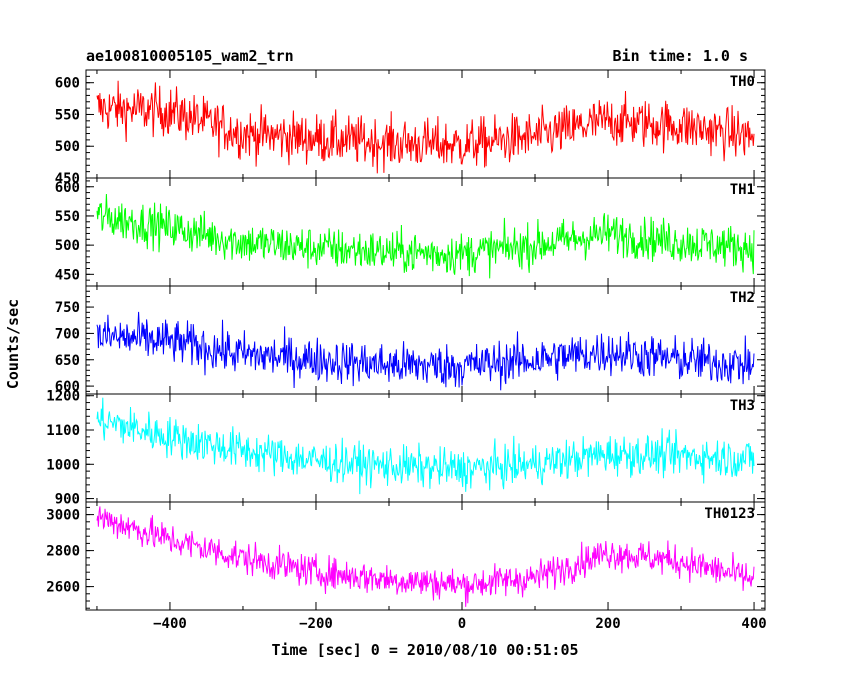 The height and width of the screenshot is (680, 850). What do you see at coordinates (316, 624) in the screenshot?
I see `x-tick-label: −200` at bounding box center [316, 624].